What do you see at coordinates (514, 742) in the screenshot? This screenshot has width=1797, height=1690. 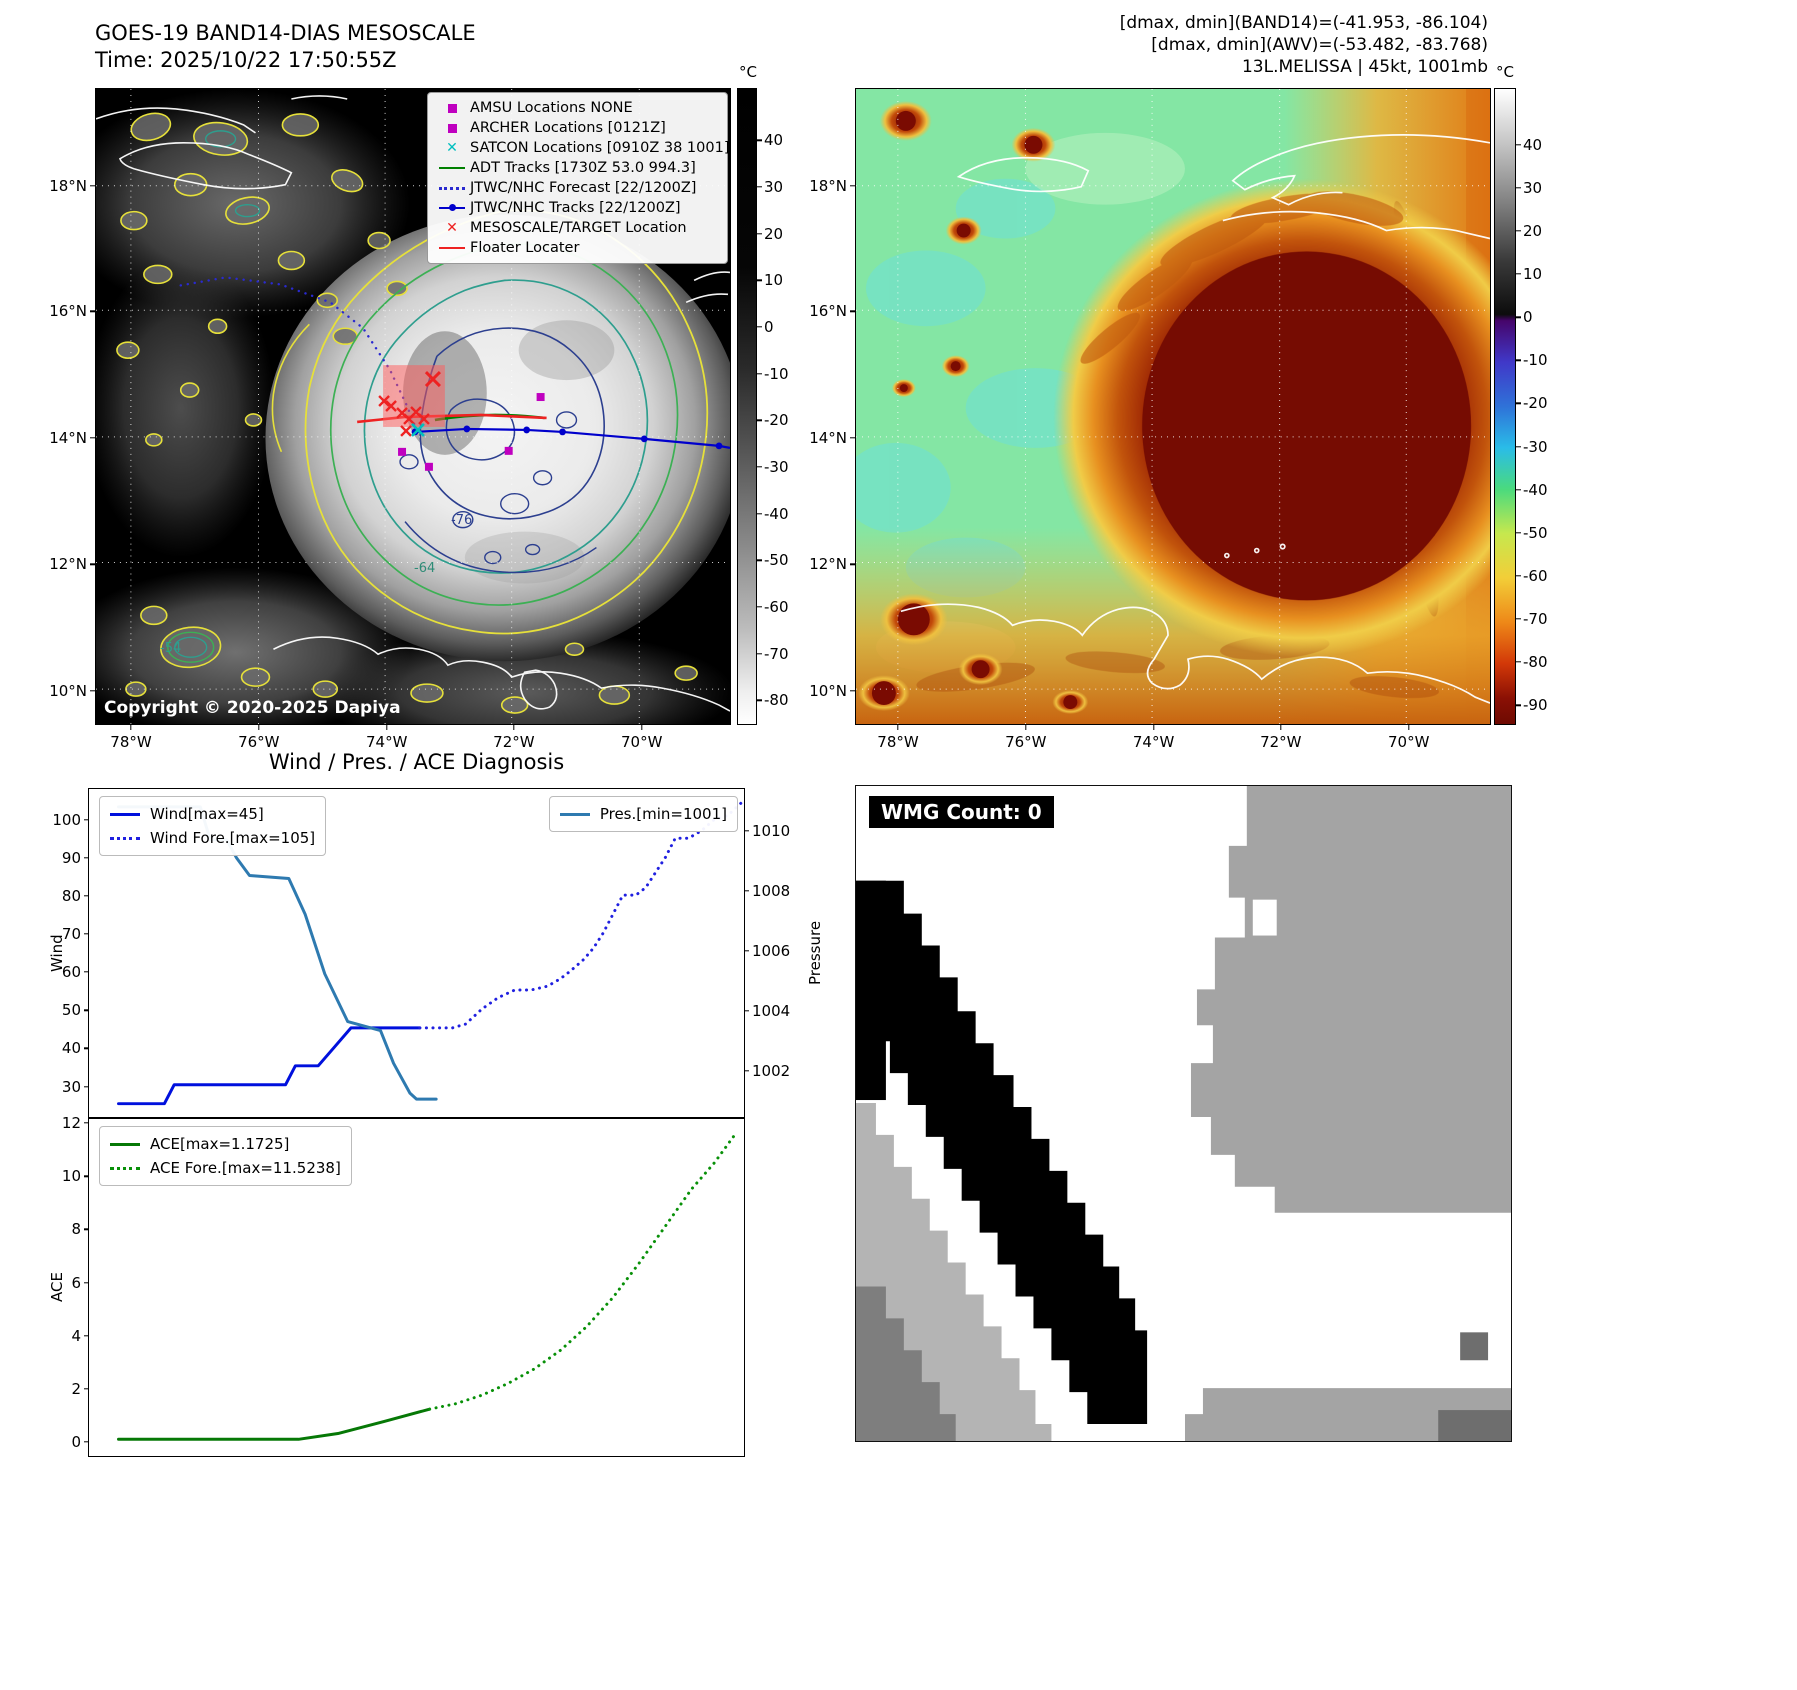 I see `lon-tick-label: 72°W` at bounding box center [514, 742].